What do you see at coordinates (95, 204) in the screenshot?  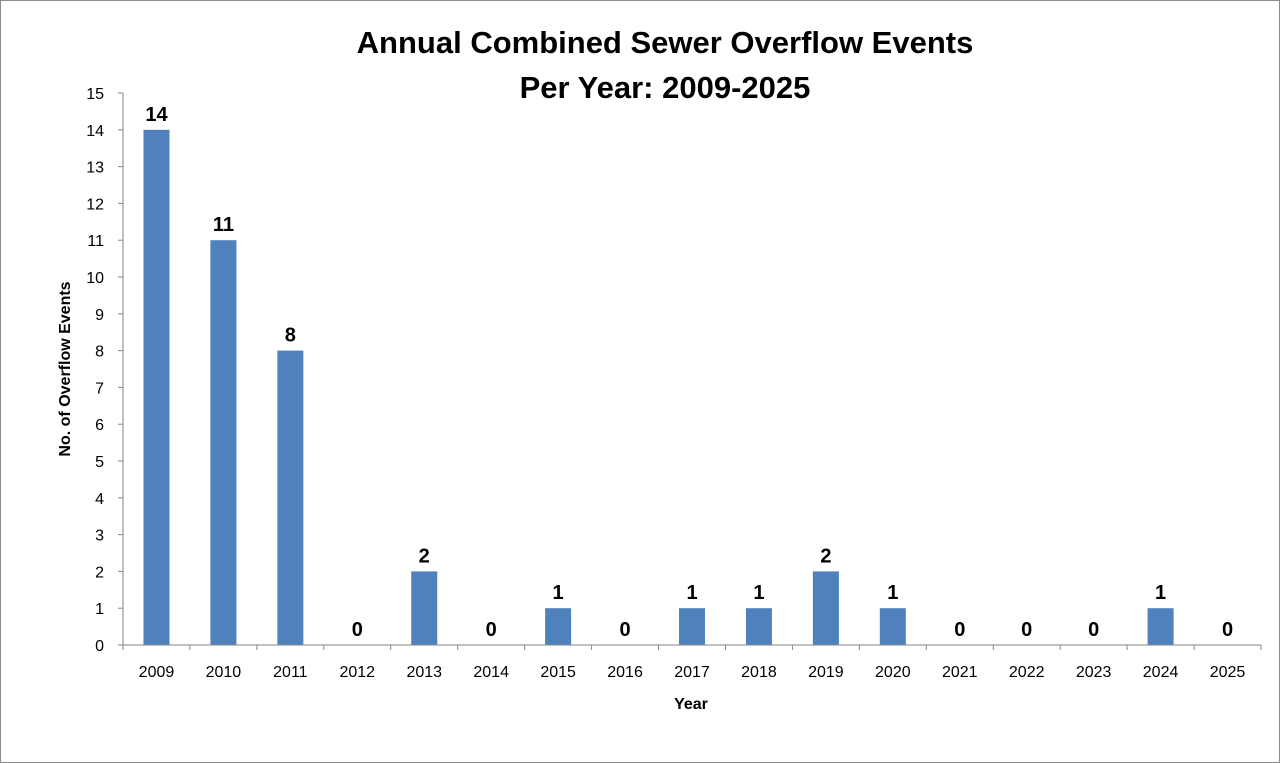 I see `y-tick-label: 12` at bounding box center [95, 204].